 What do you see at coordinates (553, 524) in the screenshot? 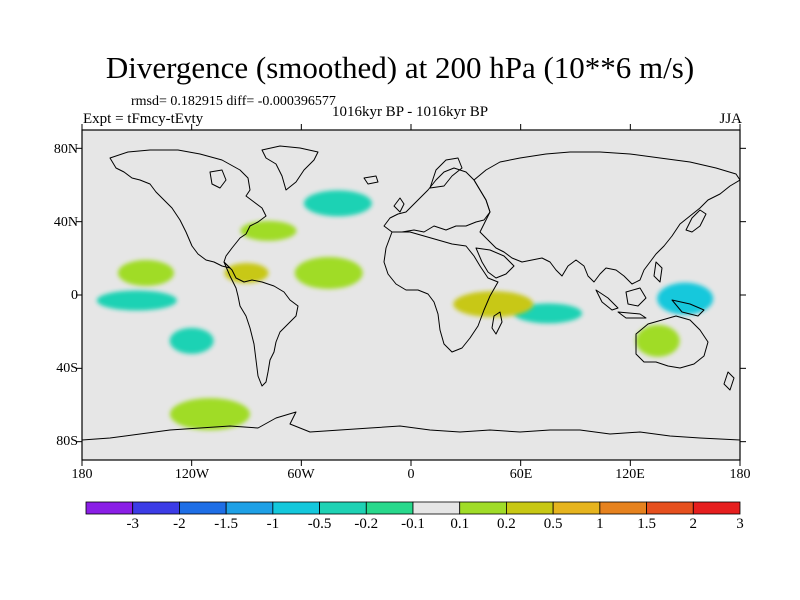
I see `colorbar-label: 0.5` at bounding box center [553, 524].